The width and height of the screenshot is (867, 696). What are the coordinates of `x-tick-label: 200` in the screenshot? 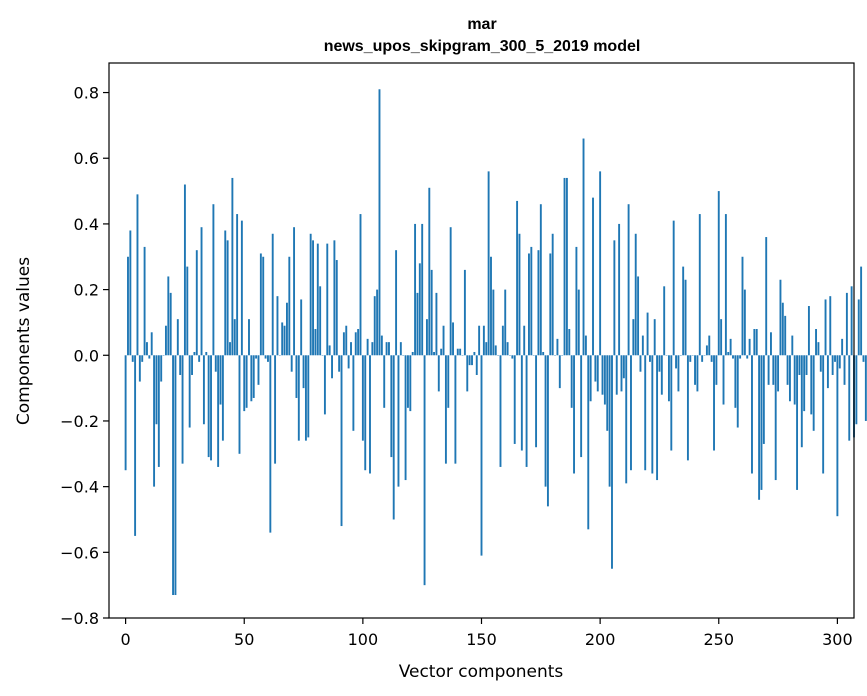 It's located at (600, 639).